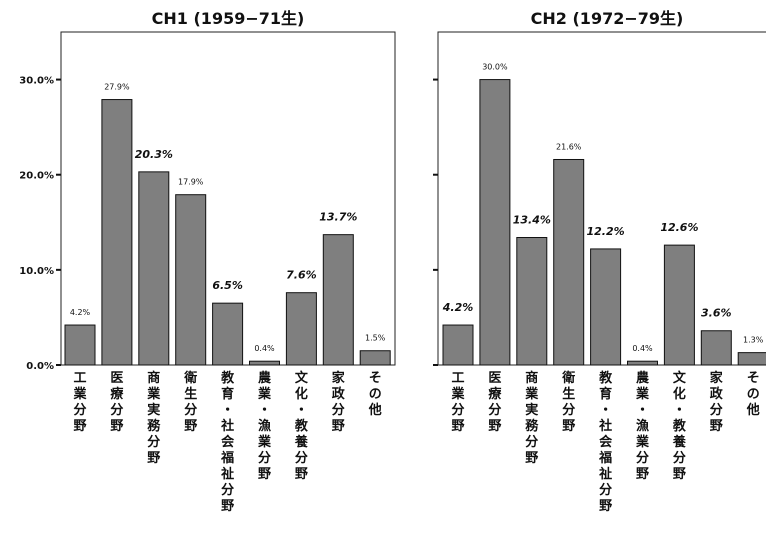 The image size is (766, 538). Describe the element at coordinates (80, 312) in the screenshot. I see `ch1-value-label: 4.2%` at that location.